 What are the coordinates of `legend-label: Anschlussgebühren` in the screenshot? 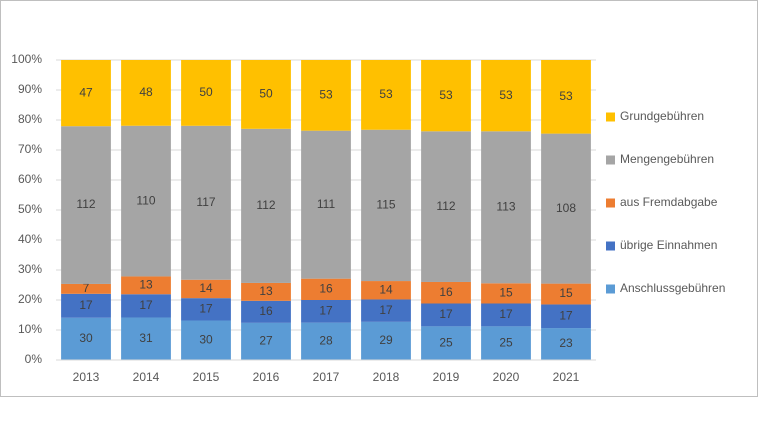 It's located at (672, 288).